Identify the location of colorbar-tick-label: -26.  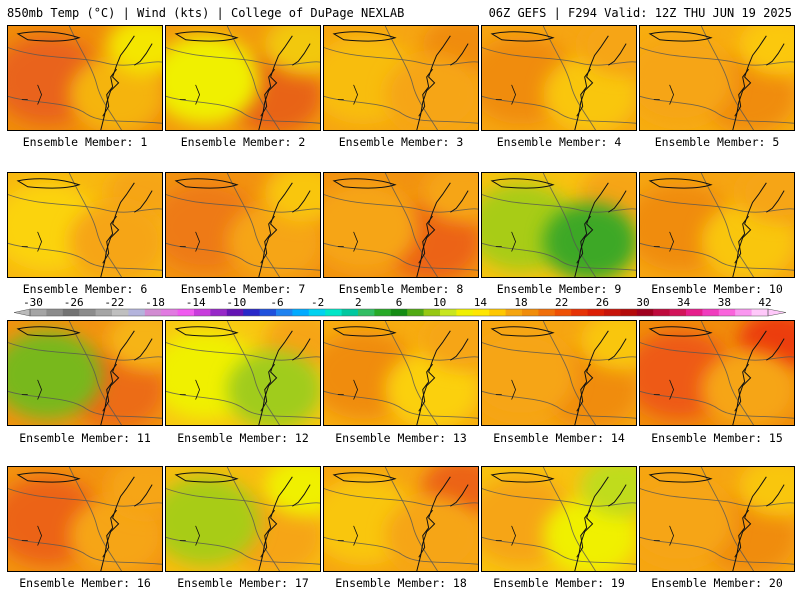
(74, 302).